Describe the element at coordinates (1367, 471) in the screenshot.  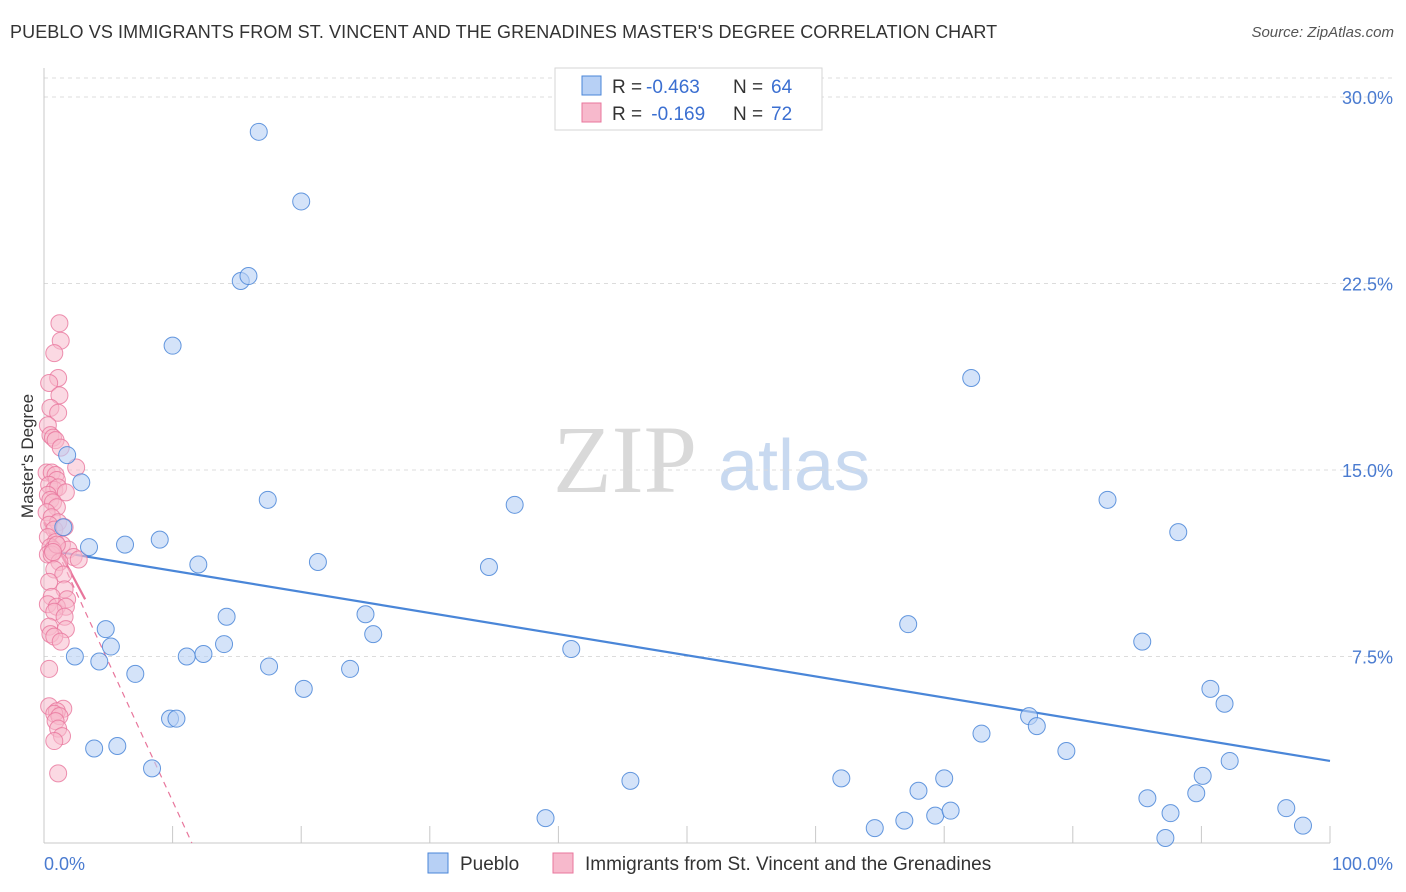
I see `y-tick-label-1: 15.0%` at that location.